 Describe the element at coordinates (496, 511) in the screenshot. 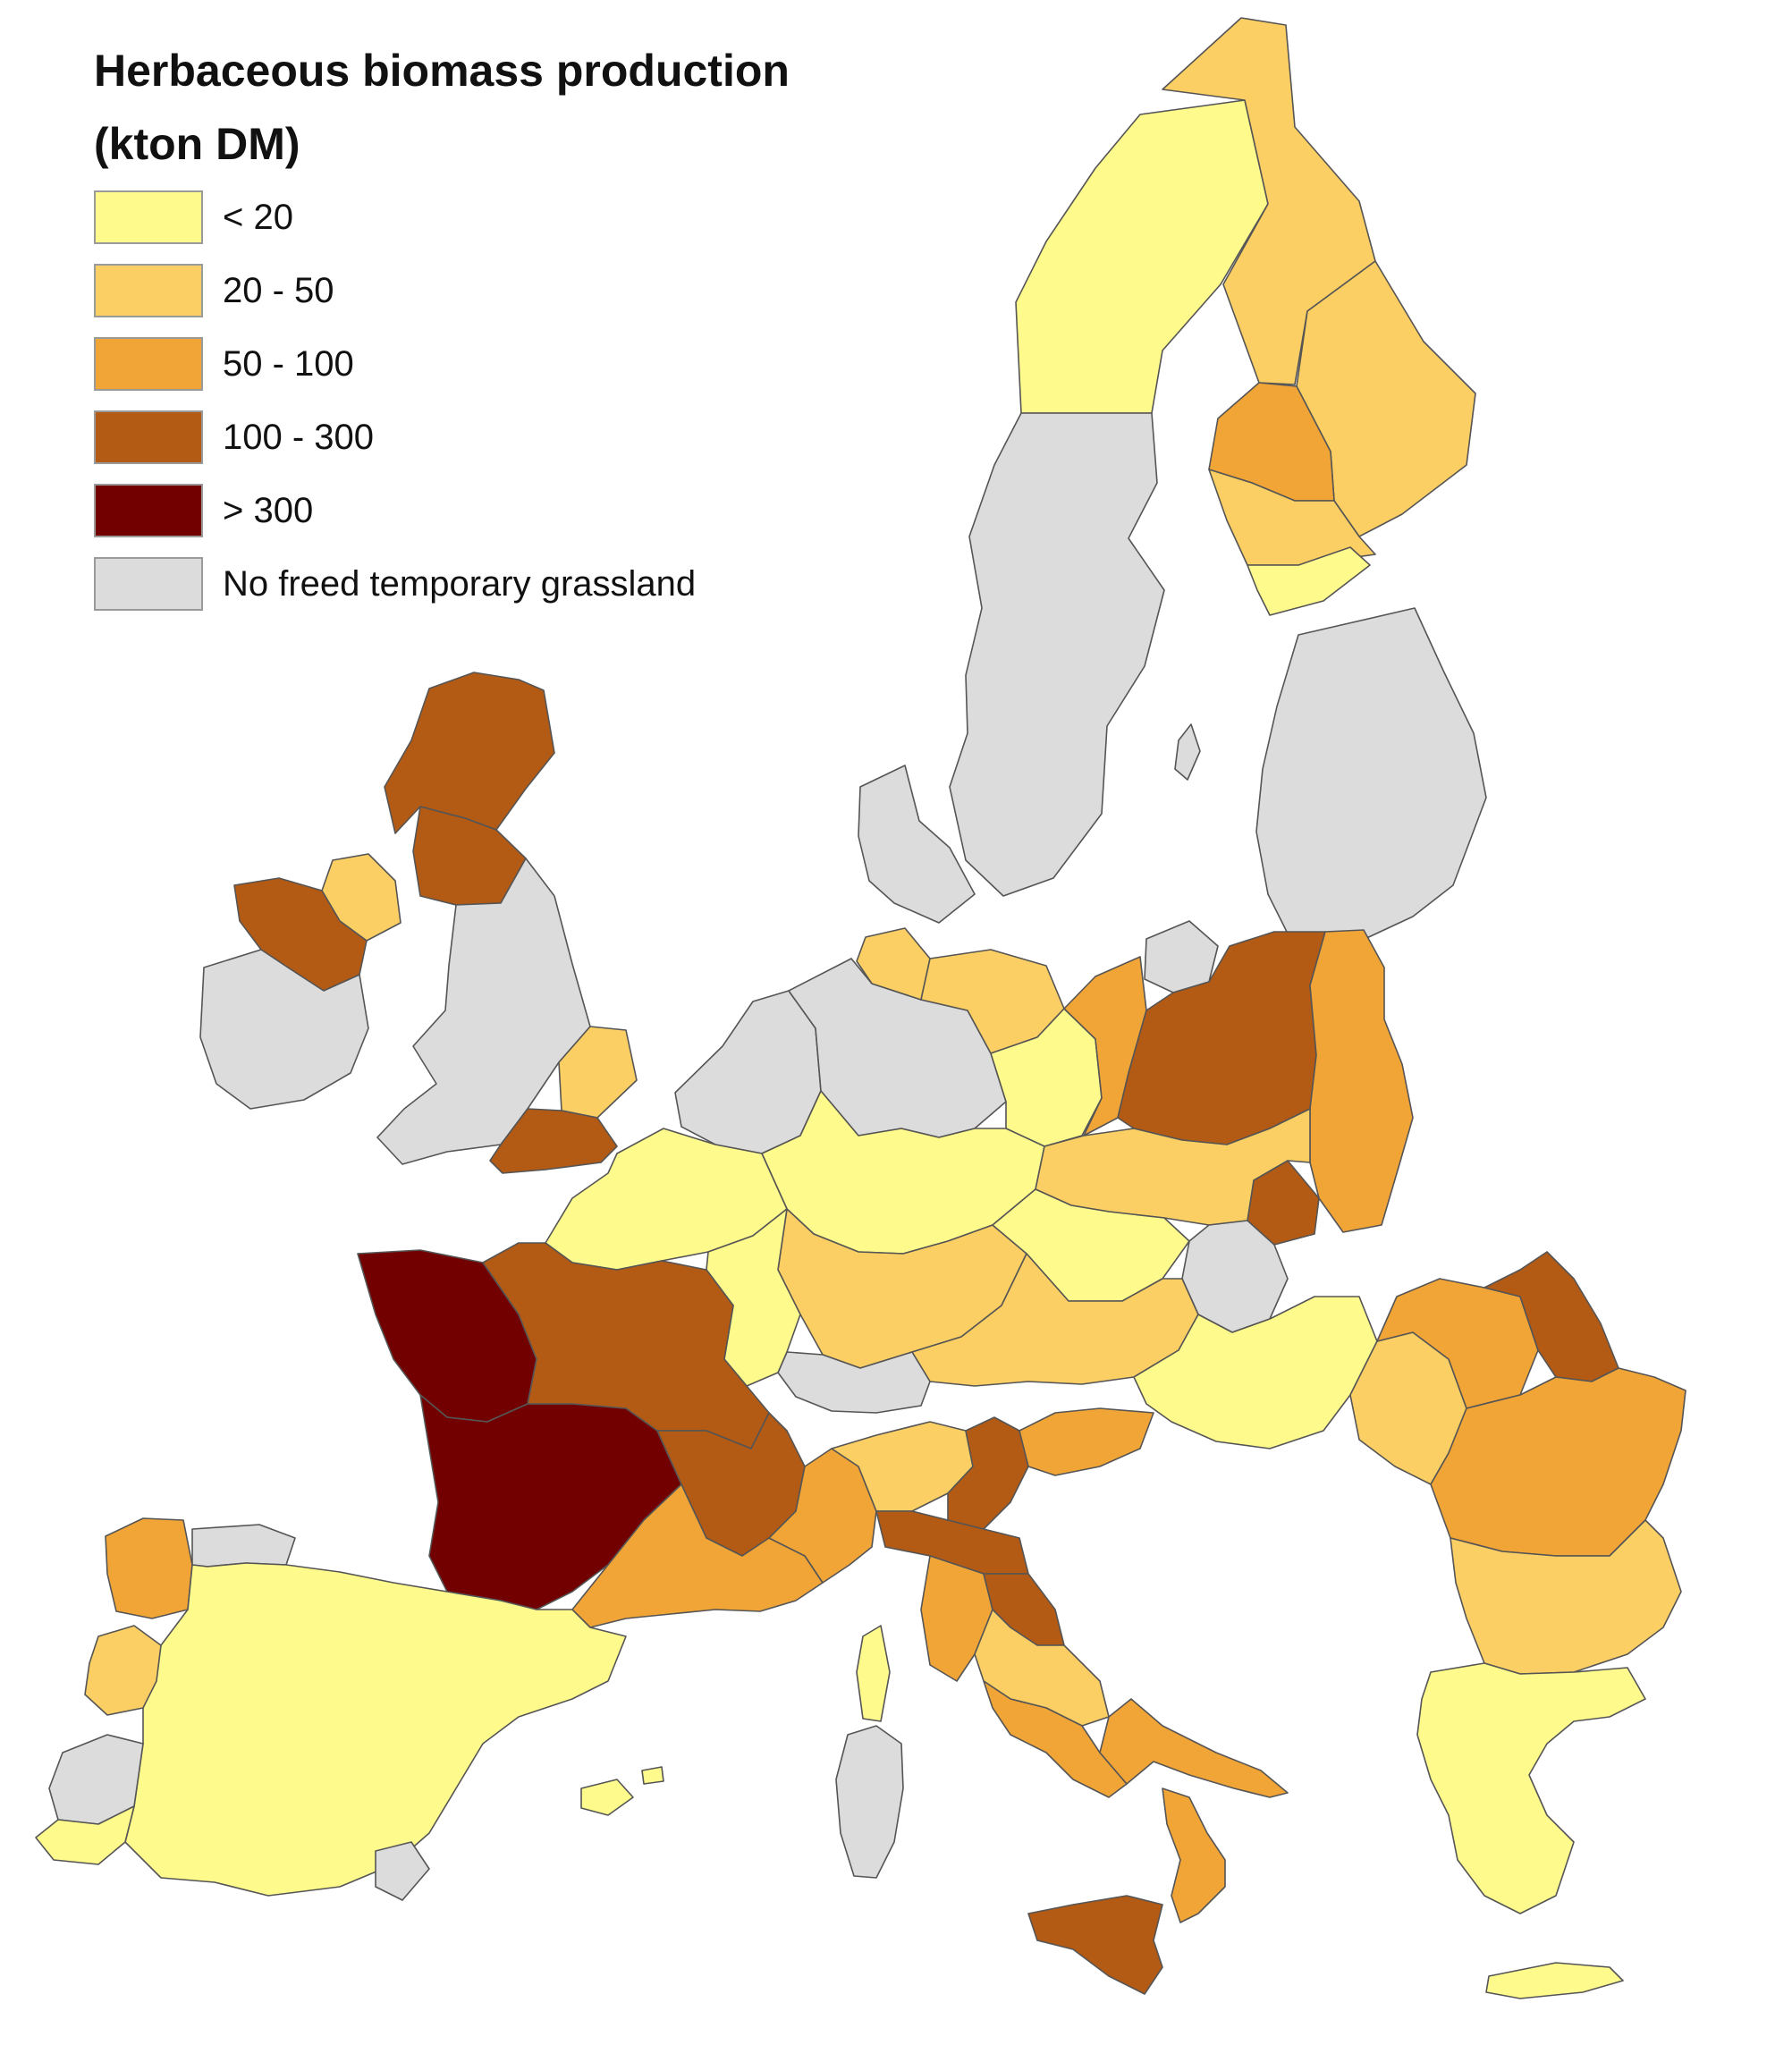

I see `legend-item: > 300` at that location.